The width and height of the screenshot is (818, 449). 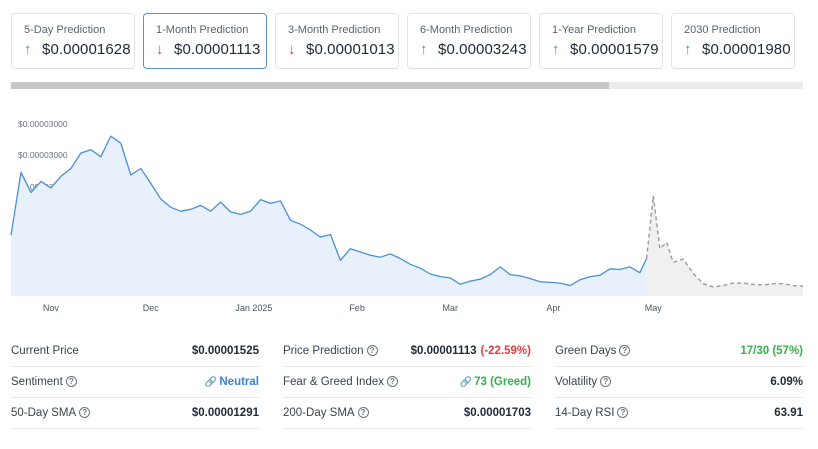 I want to click on horizontal-scrollbar, so click(x=407, y=85).